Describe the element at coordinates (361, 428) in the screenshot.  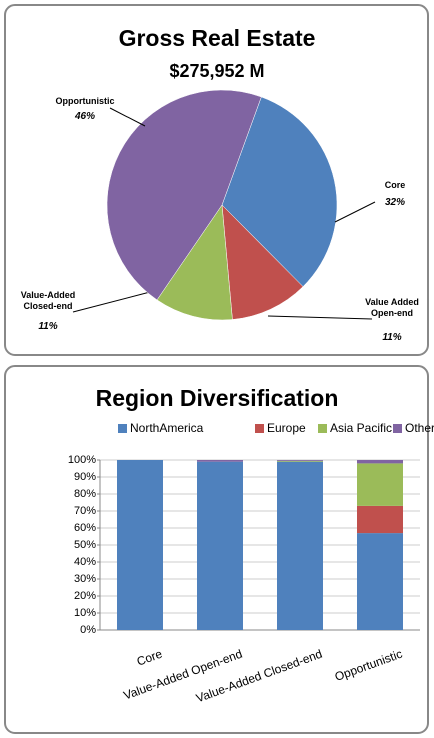
I see `legend-label: Asia Pacific` at that location.